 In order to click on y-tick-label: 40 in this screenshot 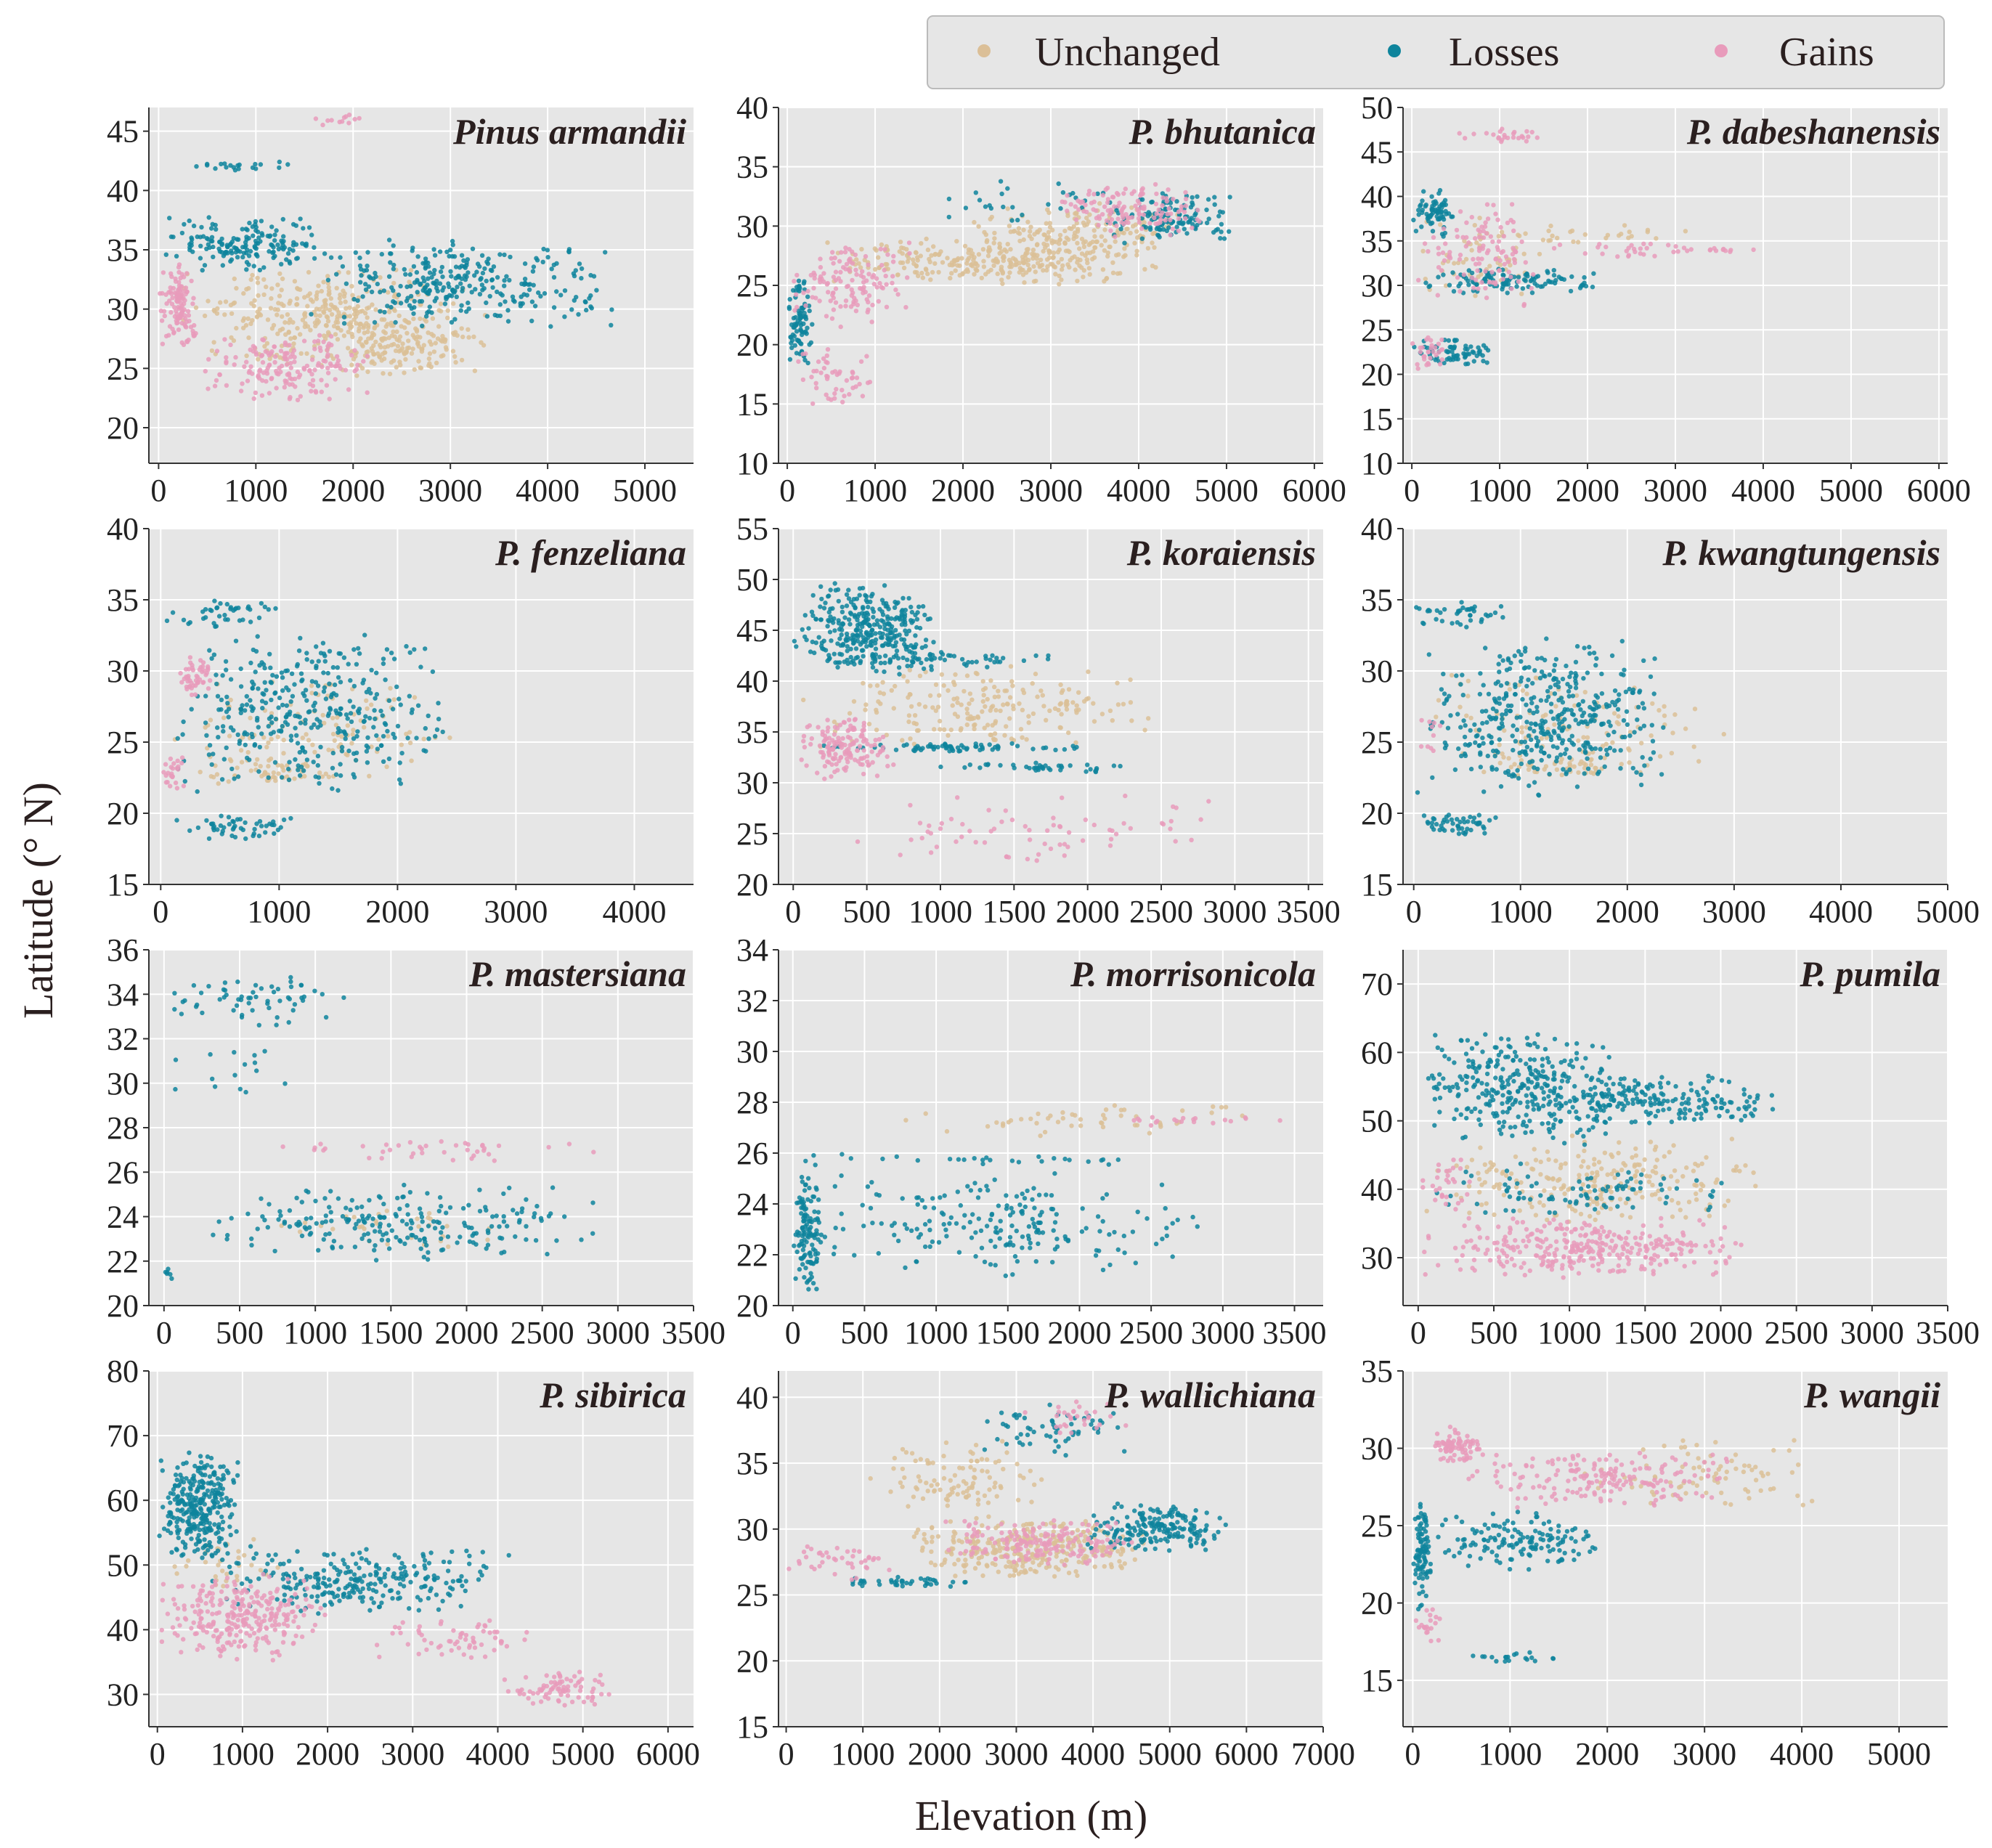, I will do `click(1377, 197)`.